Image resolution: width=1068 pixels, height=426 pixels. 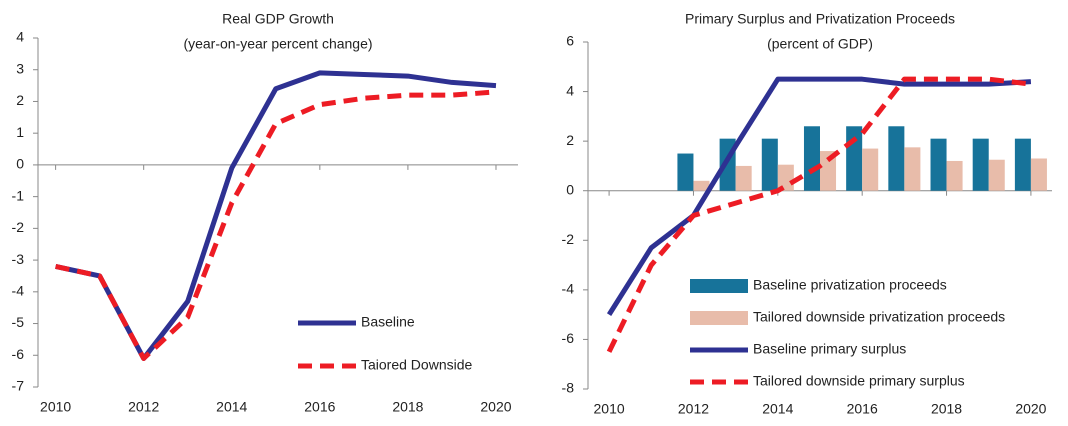 What do you see at coordinates (570, 41) in the screenshot?
I see `y-tick-label: 6` at bounding box center [570, 41].